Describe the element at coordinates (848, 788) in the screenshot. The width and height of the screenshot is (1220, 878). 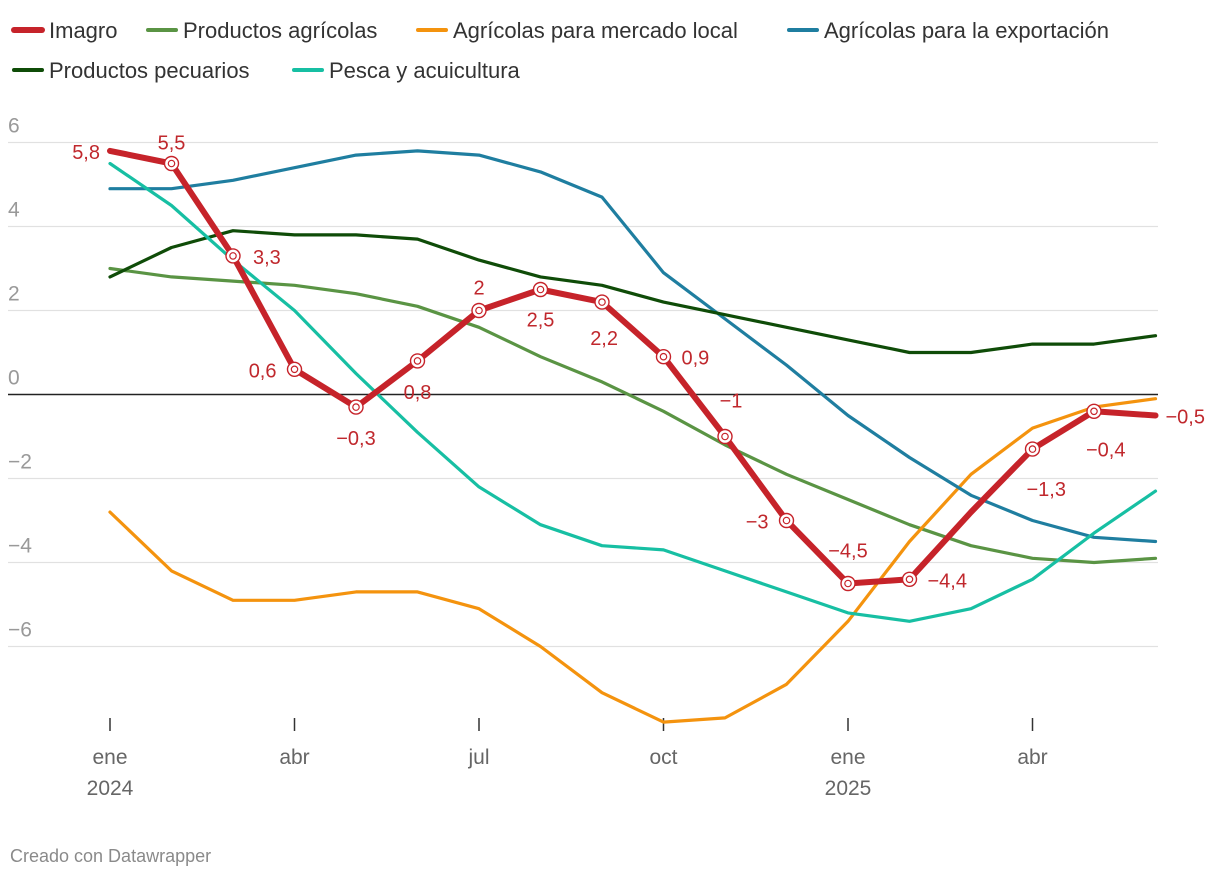
I see `x-tick-year: 2025` at that location.